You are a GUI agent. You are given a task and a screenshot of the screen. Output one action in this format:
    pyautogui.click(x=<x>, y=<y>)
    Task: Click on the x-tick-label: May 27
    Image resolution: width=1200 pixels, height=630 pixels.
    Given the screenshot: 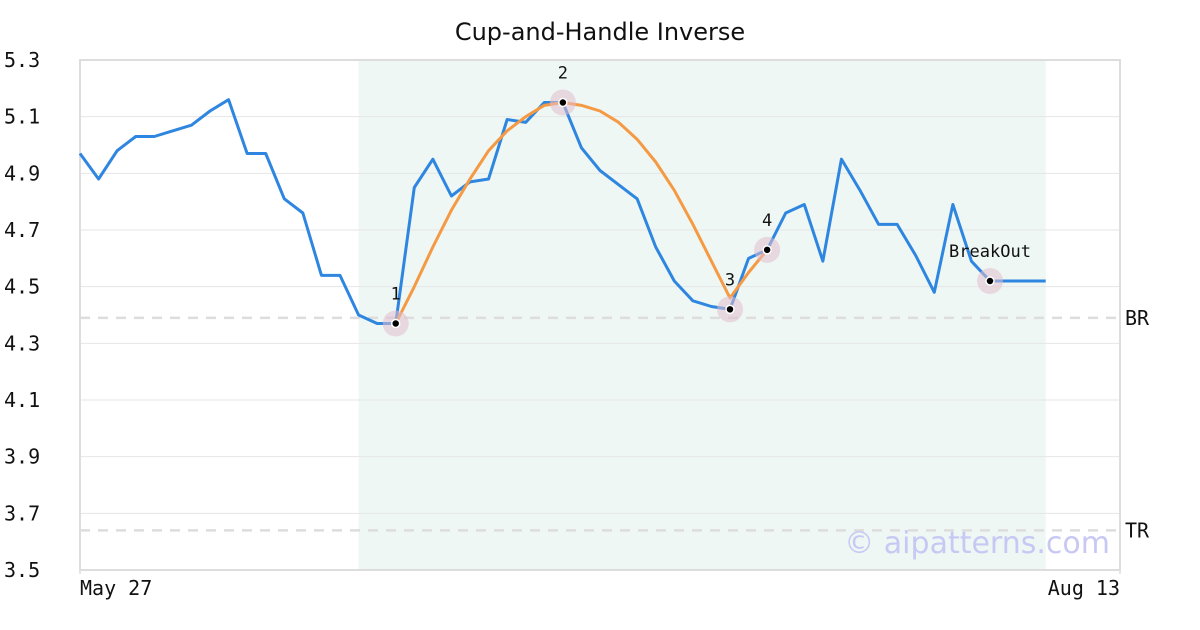 What is the action you would take?
    pyautogui.click(x=116, y=588)
    